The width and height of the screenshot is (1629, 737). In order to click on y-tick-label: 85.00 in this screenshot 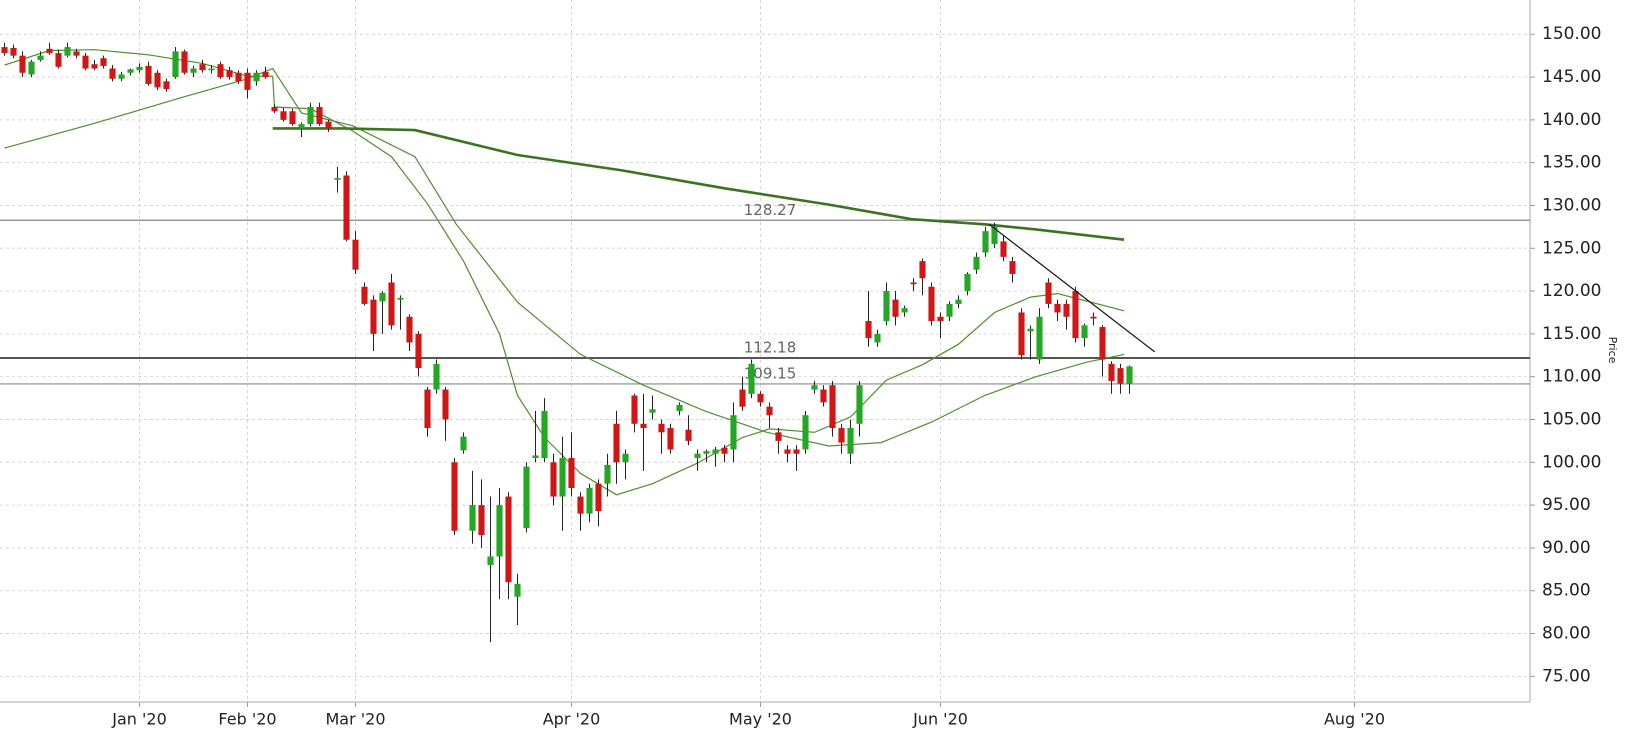, I will do `click(1566, 591)`.